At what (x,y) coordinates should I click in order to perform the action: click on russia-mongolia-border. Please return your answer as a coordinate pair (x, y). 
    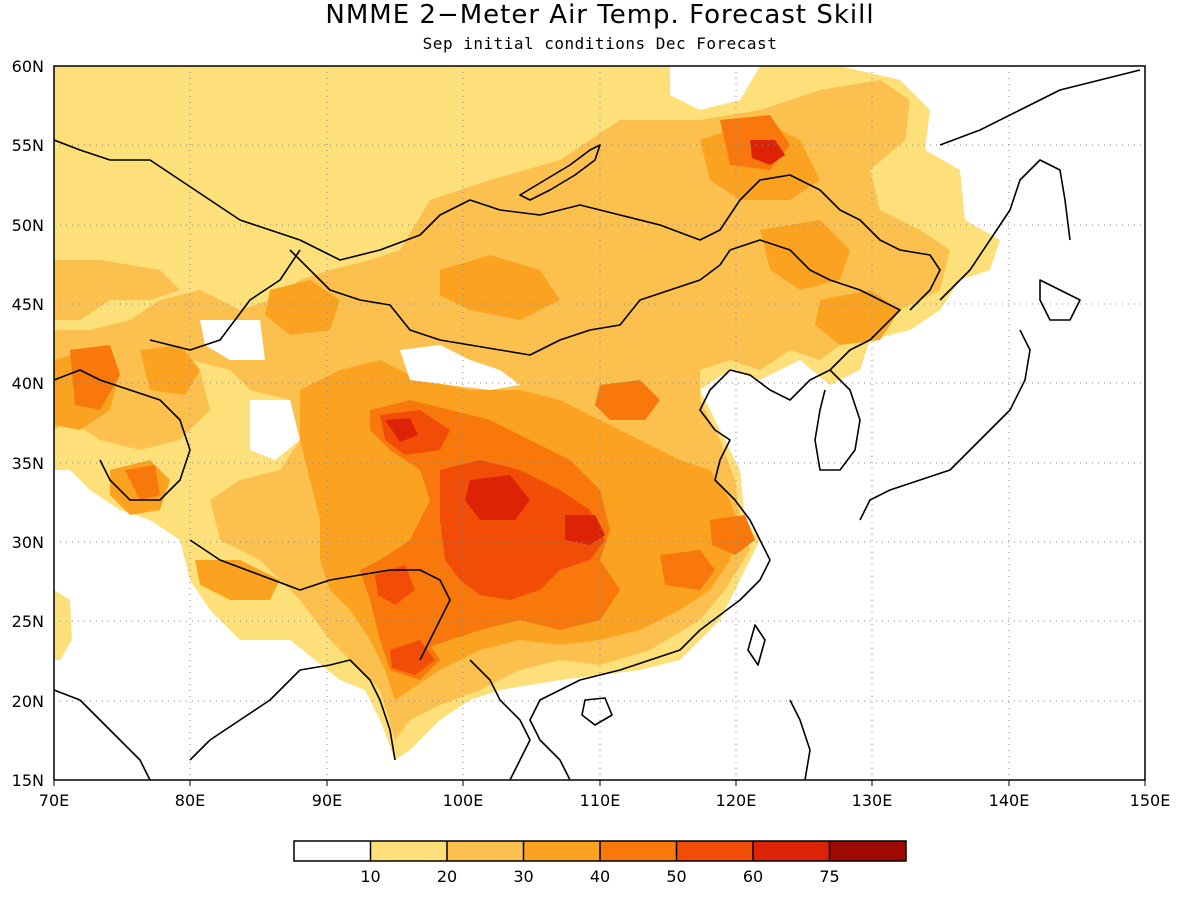
    Looking at the image, I should click on (620, 242).